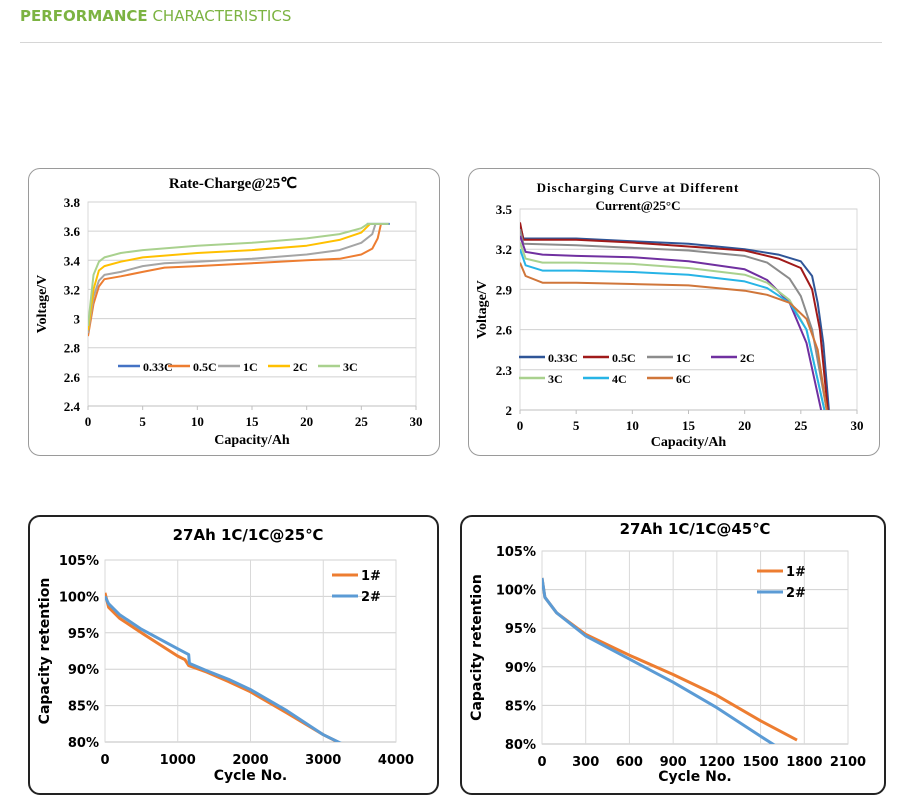 The image size is (908, 800). Describe the element at coordinates (804, 762) in the screenshot. I see `x-tick-label: 1800` at that location.